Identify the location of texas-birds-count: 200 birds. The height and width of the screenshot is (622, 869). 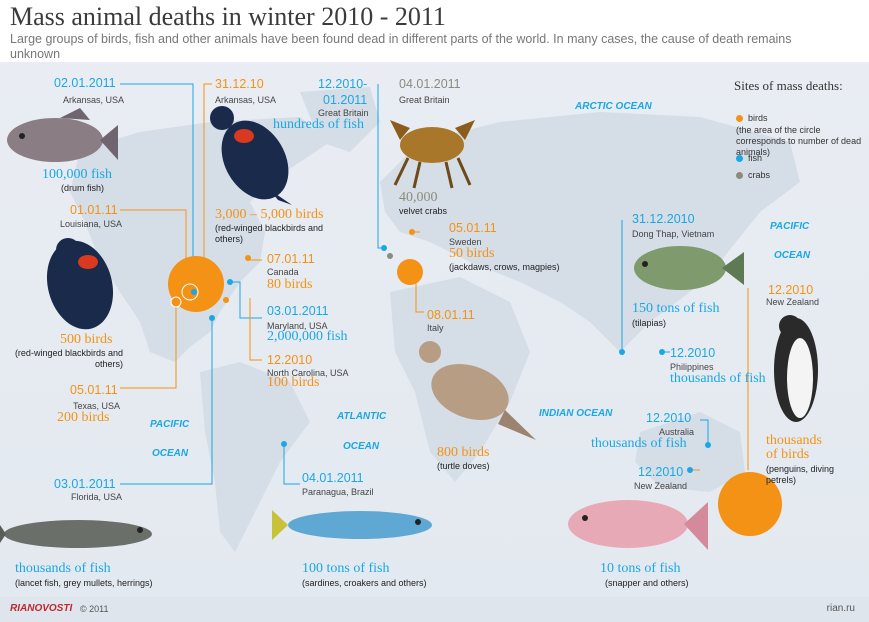
(83, 417).